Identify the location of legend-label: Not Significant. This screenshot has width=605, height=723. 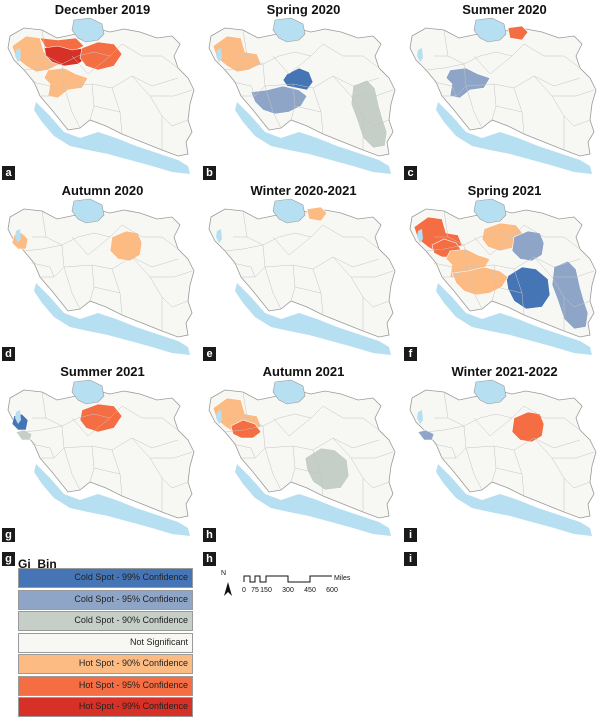
(158, 641).